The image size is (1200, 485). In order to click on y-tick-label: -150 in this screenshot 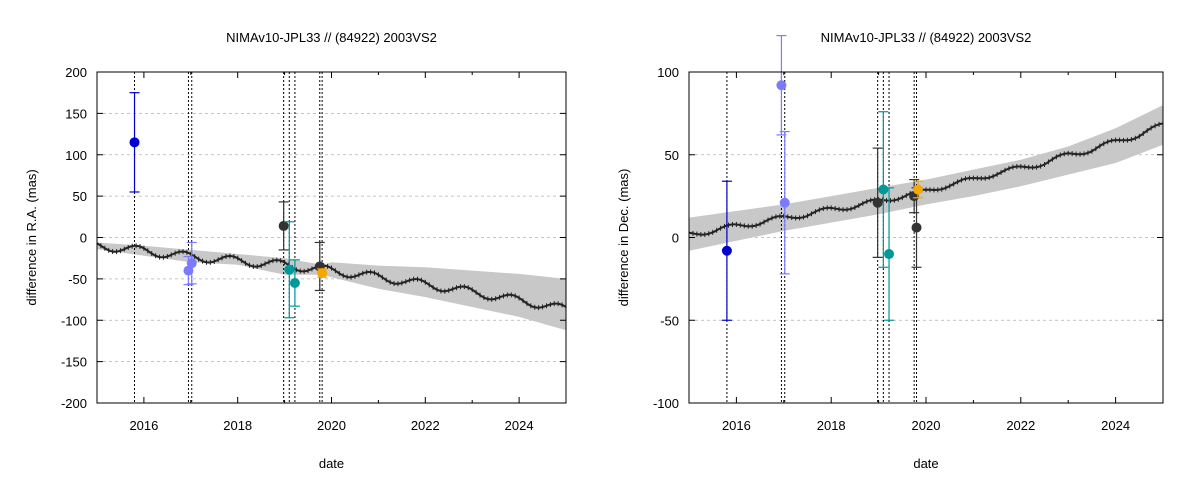, I will do `click(74, 362)`.